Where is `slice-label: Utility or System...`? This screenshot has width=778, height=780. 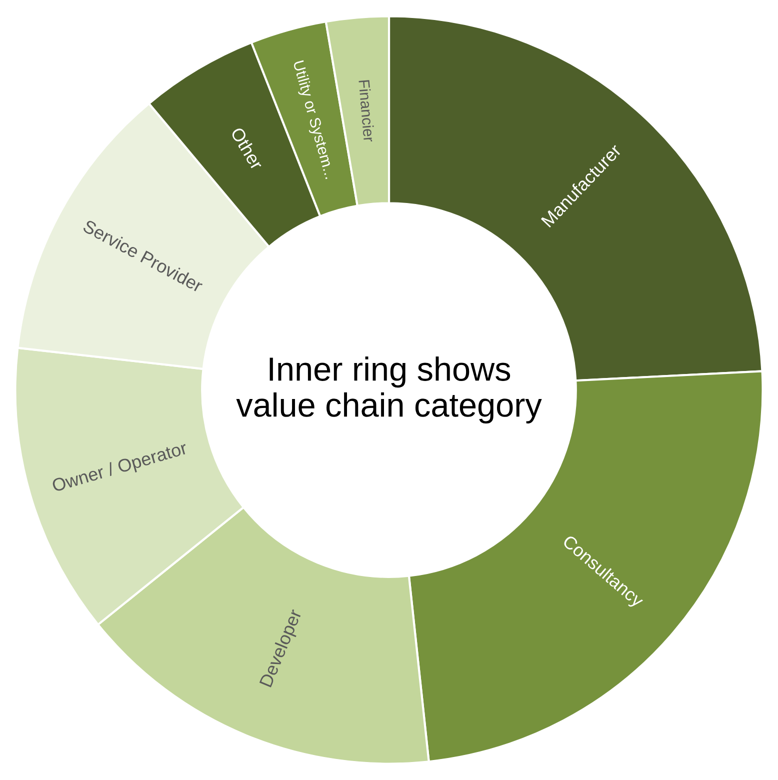 slice-label: Utility or System... is located at coordinates (313, 120).